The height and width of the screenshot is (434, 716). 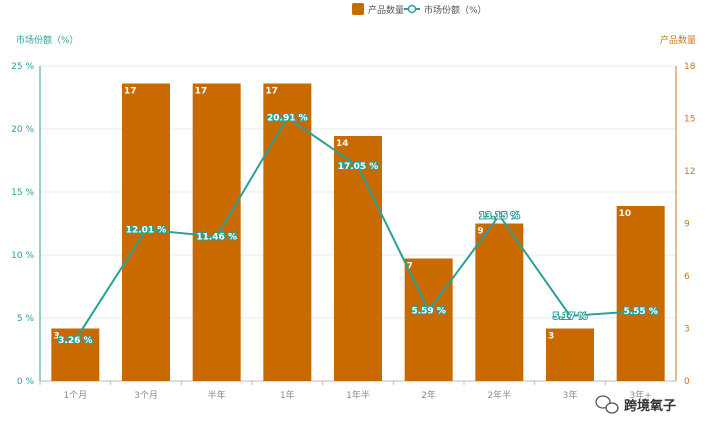 I want to click on y-tick-label: 0 %, so click(x=26, y=382).